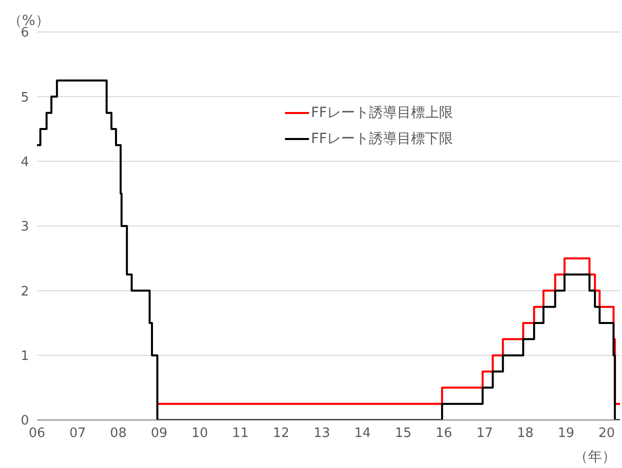  I want to click on y-tick-label: 6, so click(24, 33).